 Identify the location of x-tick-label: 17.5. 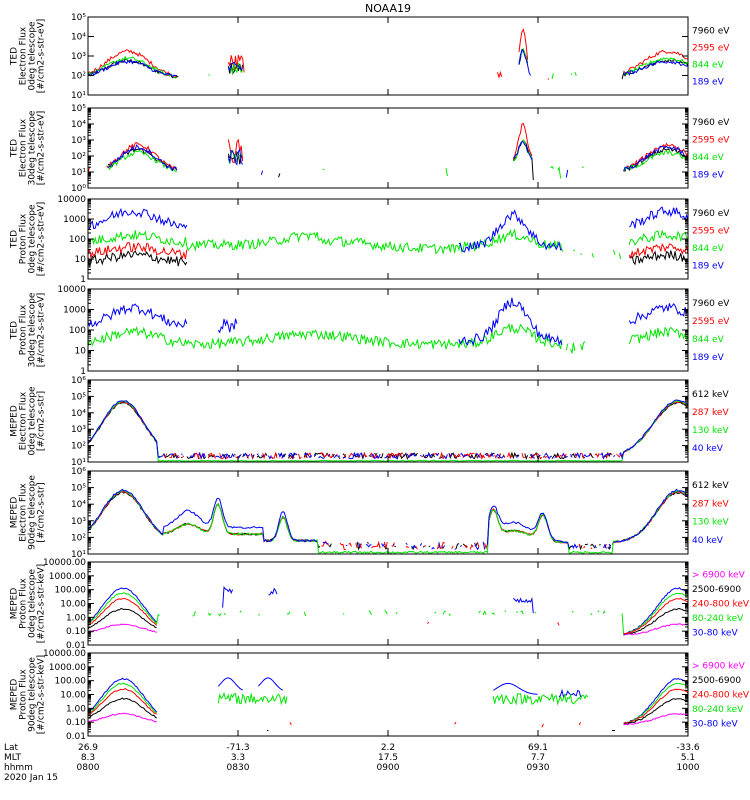
(388, 758).